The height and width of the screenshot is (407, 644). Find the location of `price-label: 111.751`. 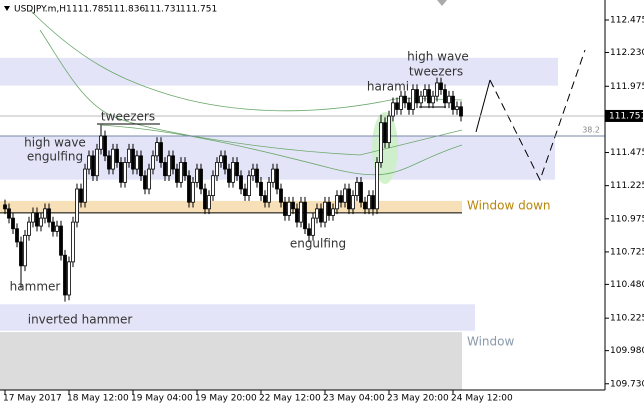

price-label: 111.751 is located at coordinates (626, 116).